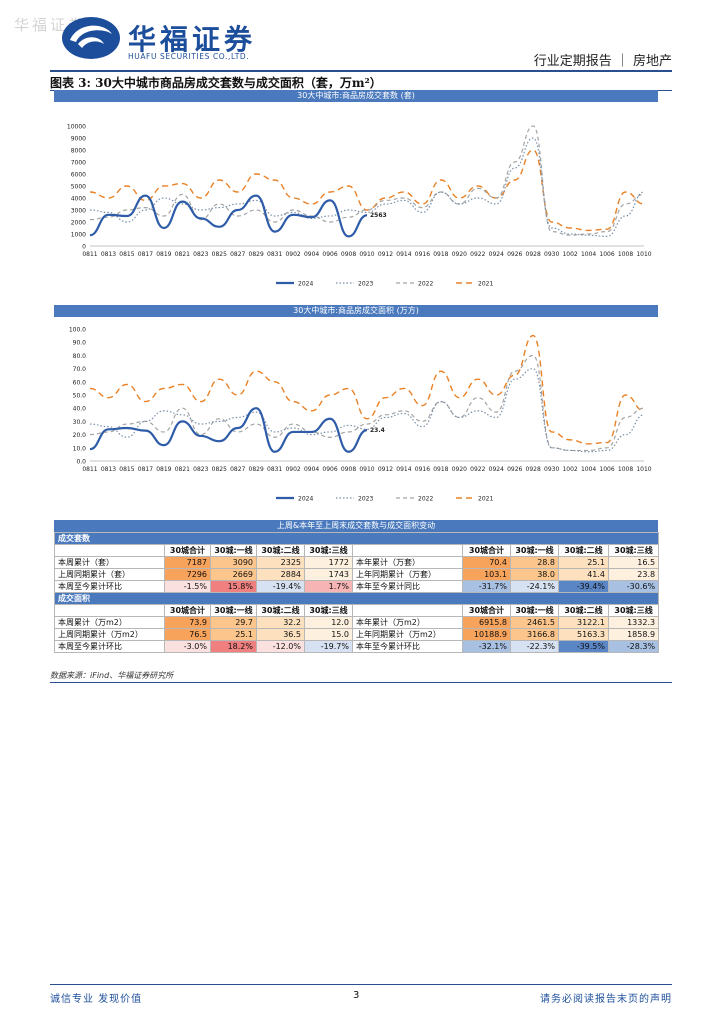 The width and height of the screenshot is (724, 1024). I want to click on section-title: 成交套数, so click(356, 538).